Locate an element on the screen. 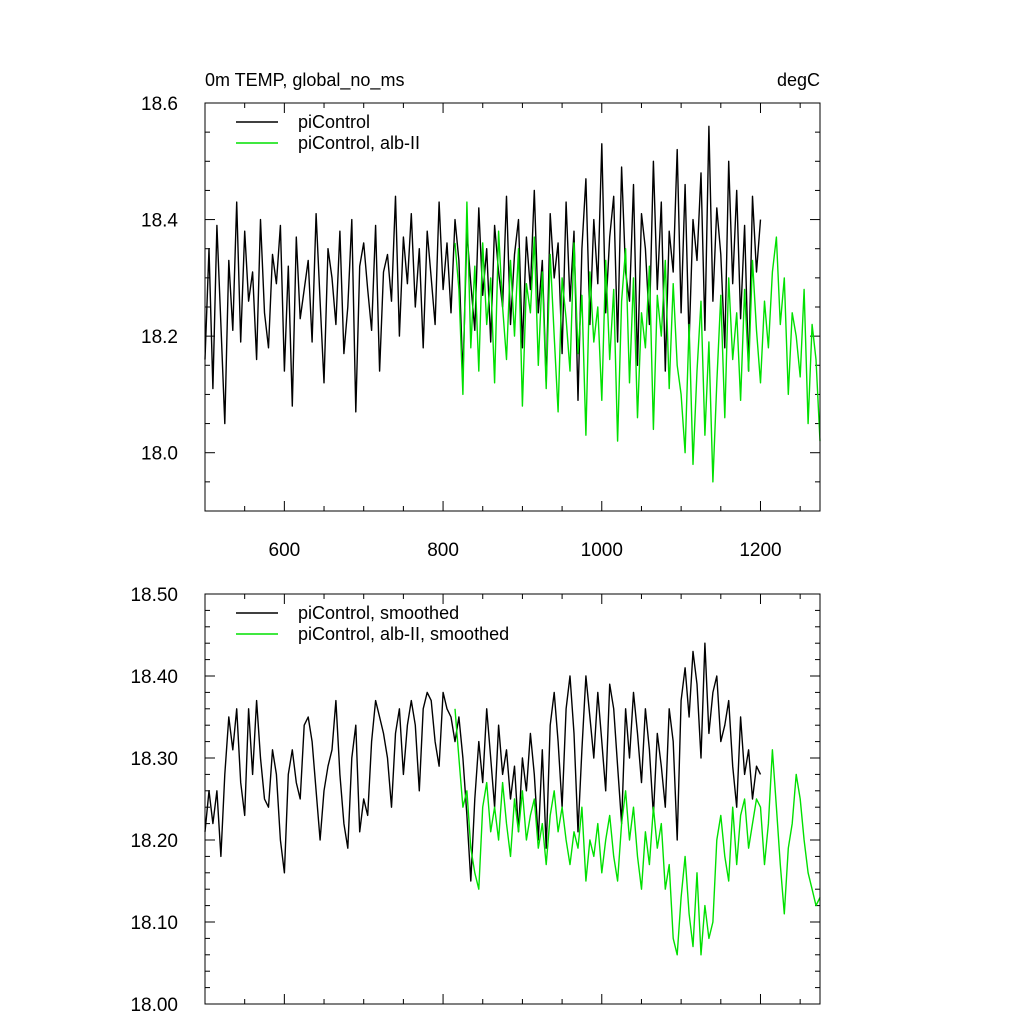  plot-units: degC is located at coordinates (798, 80).